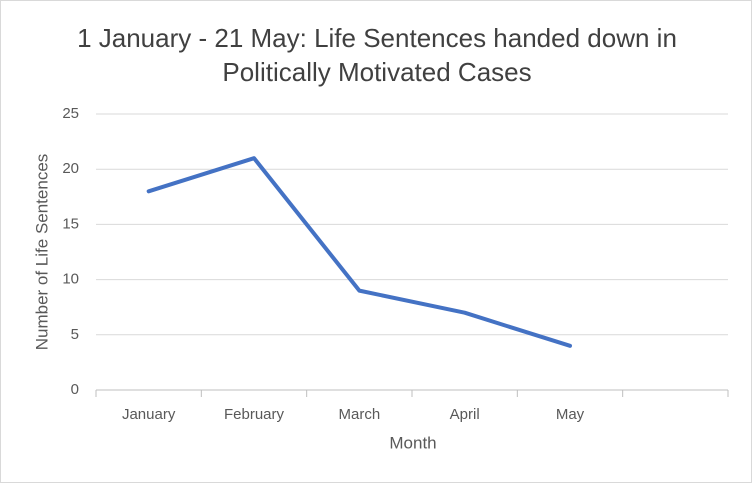 The width and height of the screenshot is (752, 483). I want to click on x-tick-label: March, so click(359, 414).